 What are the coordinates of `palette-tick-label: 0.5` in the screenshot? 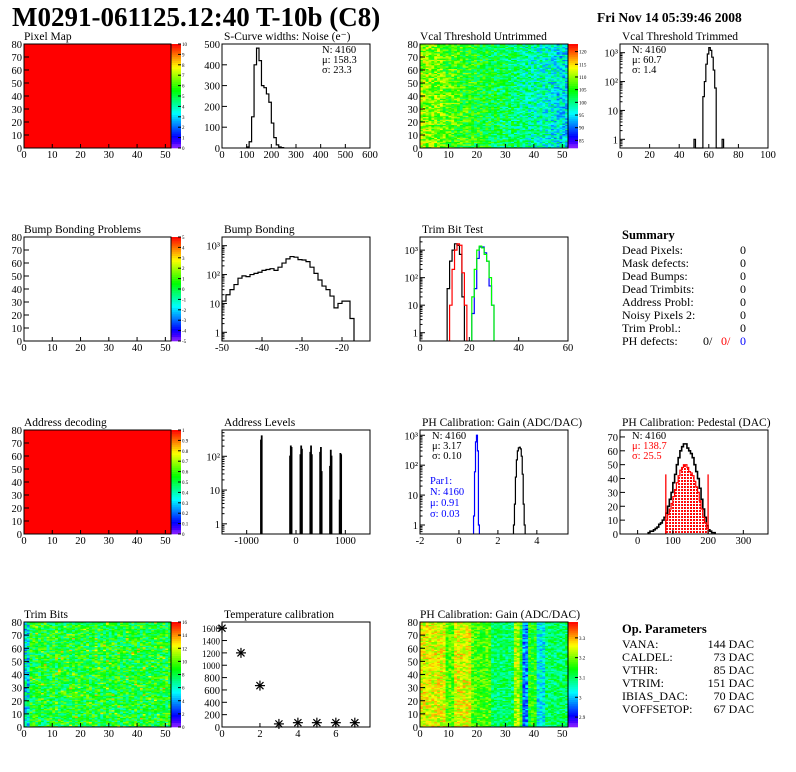 It's located at (185, 483).